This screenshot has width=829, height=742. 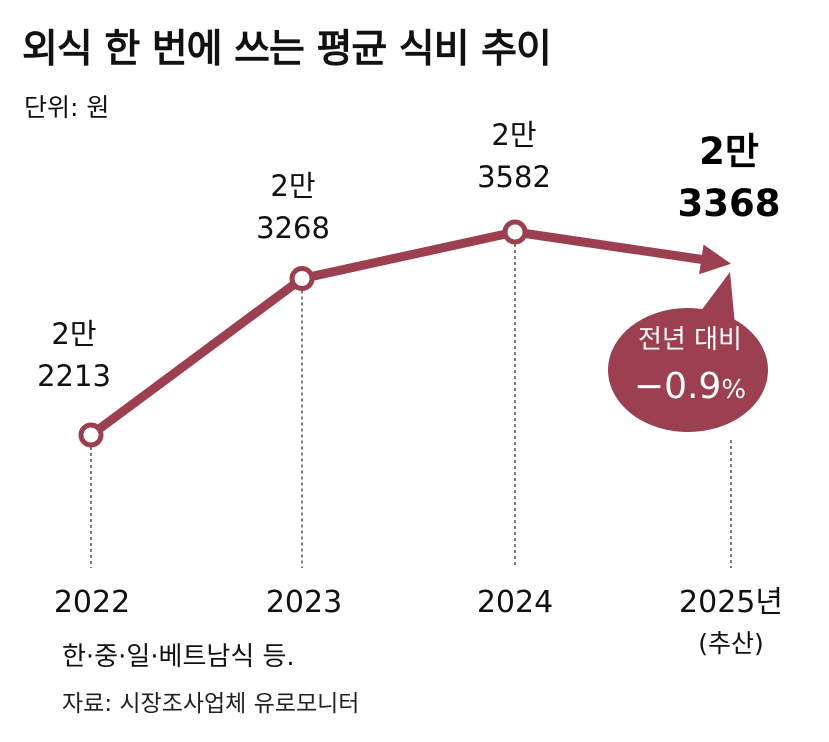 I want to click on annotation-text: 전년 대비 −0.9%, so click(x=690, y=366).